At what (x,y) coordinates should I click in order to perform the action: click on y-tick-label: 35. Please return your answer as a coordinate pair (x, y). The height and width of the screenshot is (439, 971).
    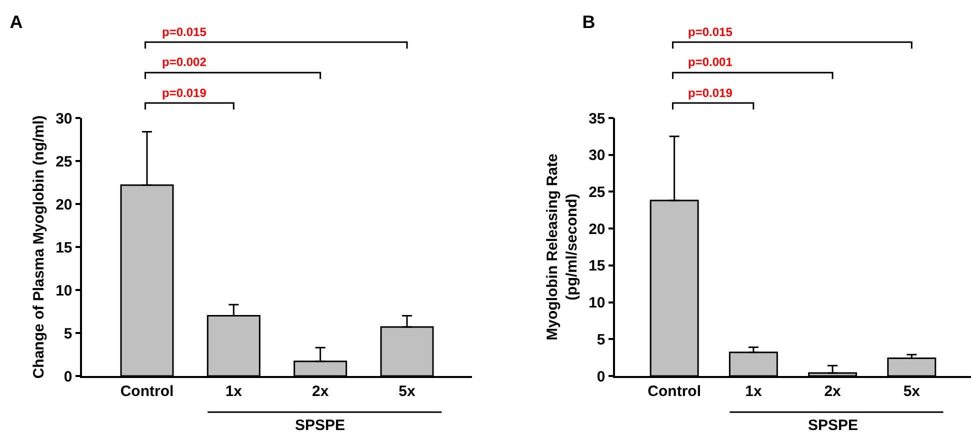
    Looking at the image, I should click on (597, 119).